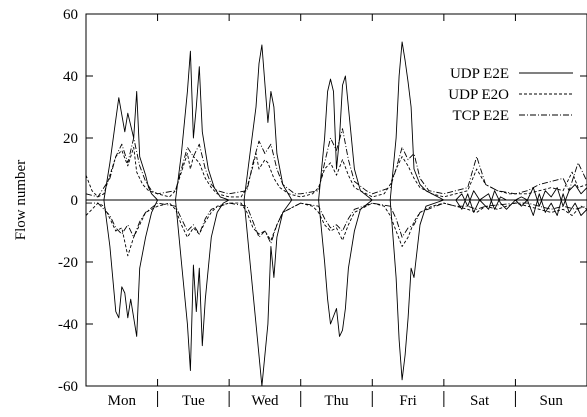 The image size is (587, 417). Describe the element at coordinates (70, 15) in the screenshot. I see `y-tick-label: 60` at that location.